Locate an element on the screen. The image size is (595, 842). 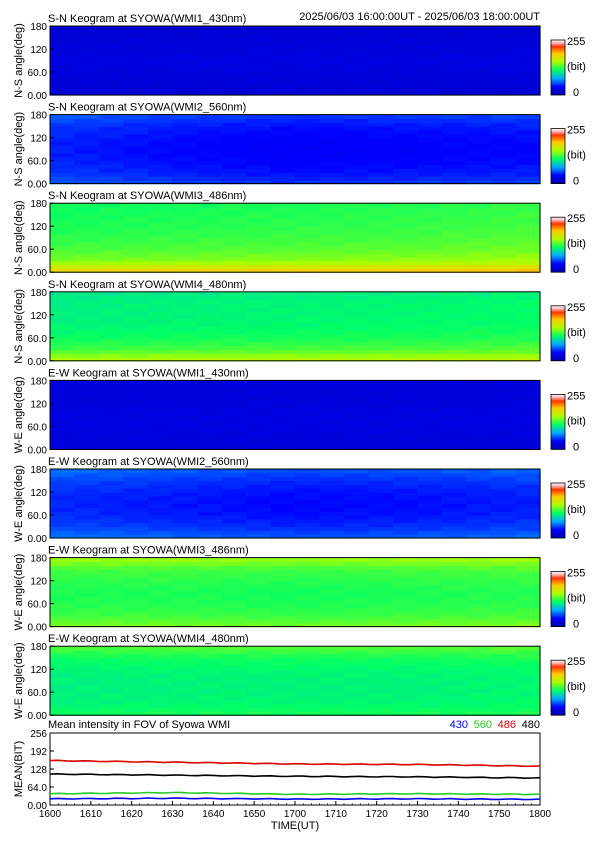
panel-frame is located at coordinates (295, 414).